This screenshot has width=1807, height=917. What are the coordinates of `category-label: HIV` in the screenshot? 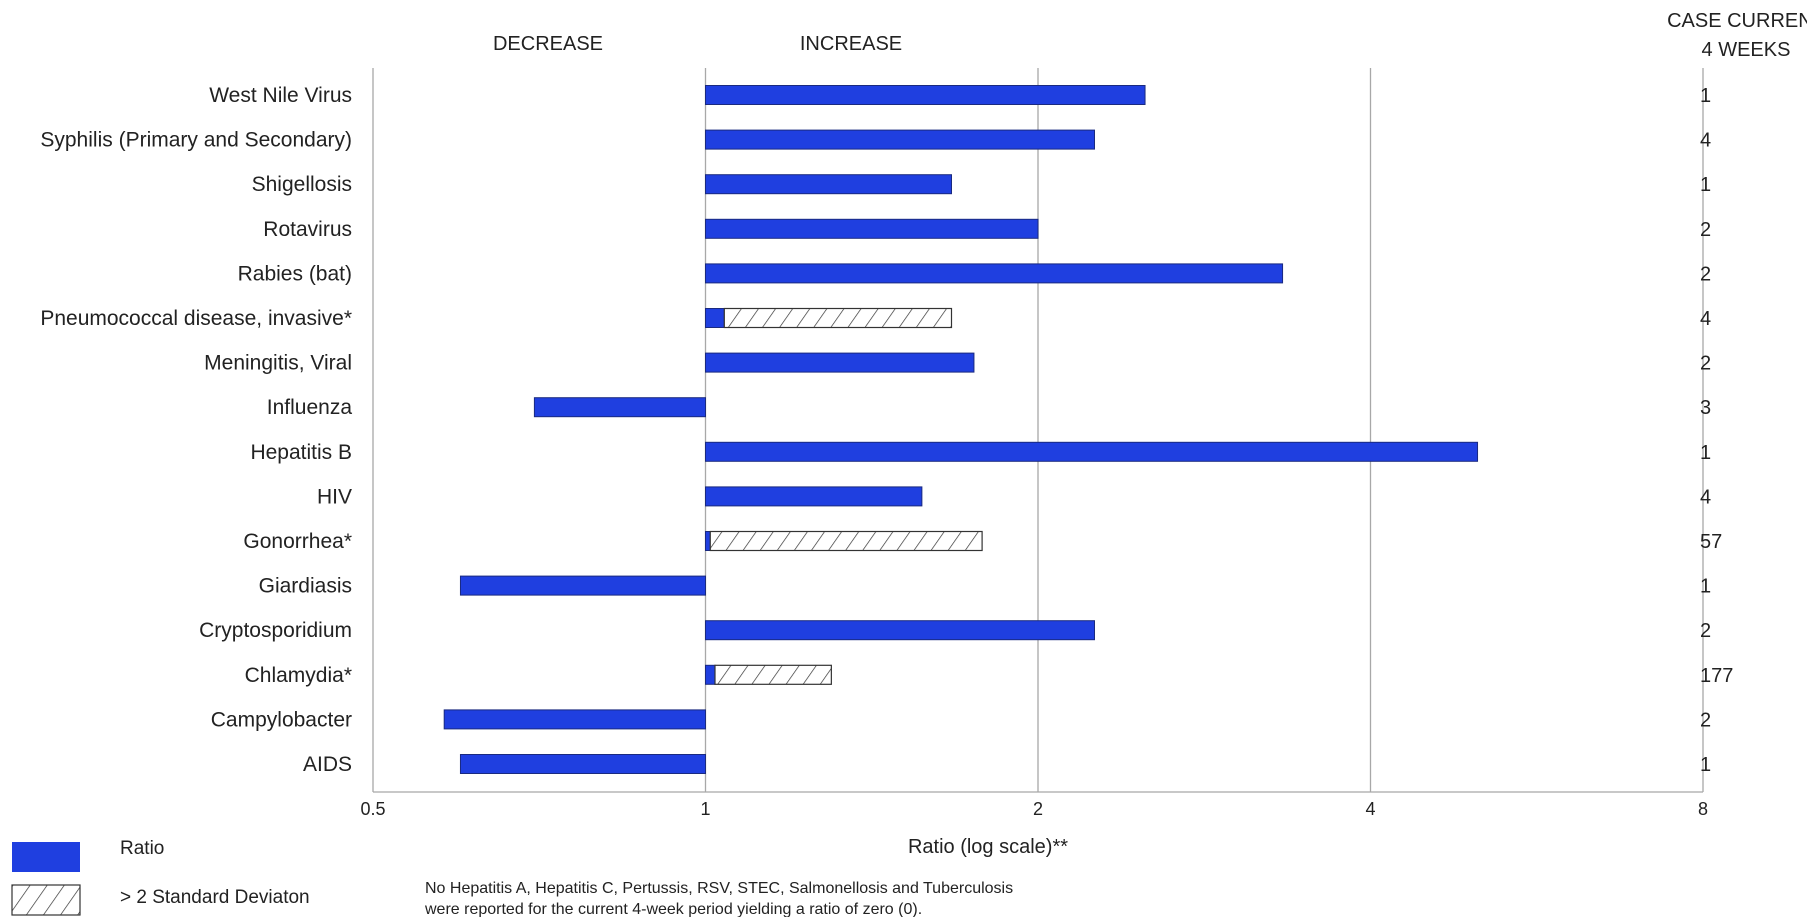 It's located at (334, 496).